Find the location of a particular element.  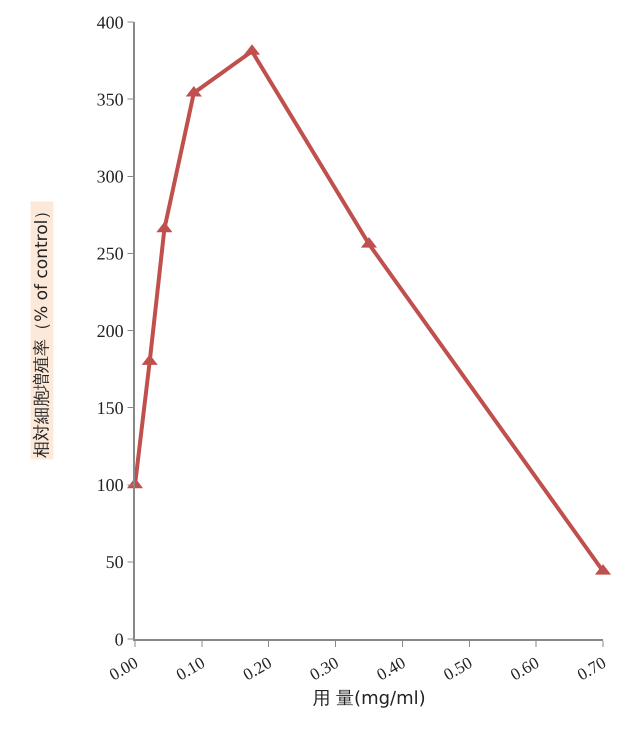

y-tick-label: 300 is located at coordinates (110, 176).